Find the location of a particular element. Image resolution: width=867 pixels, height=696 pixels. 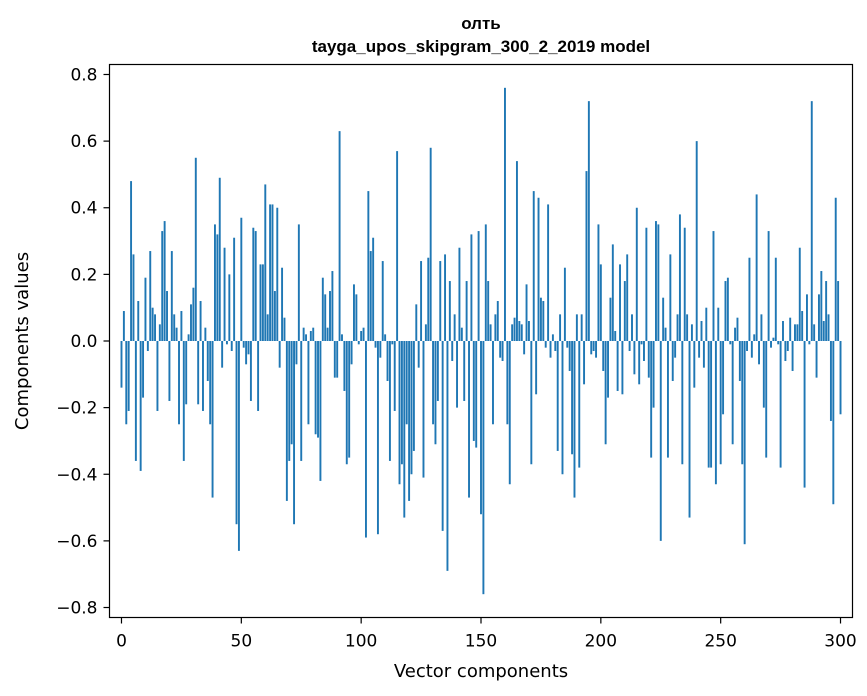

x-axis-label: Vector components is located at coordinates (481, 671).